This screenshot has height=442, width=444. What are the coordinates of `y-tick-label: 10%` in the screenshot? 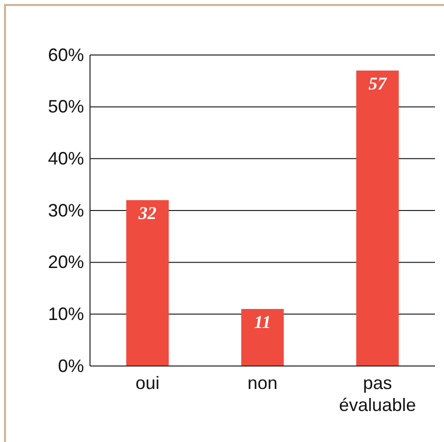 It's located at (66, 314).